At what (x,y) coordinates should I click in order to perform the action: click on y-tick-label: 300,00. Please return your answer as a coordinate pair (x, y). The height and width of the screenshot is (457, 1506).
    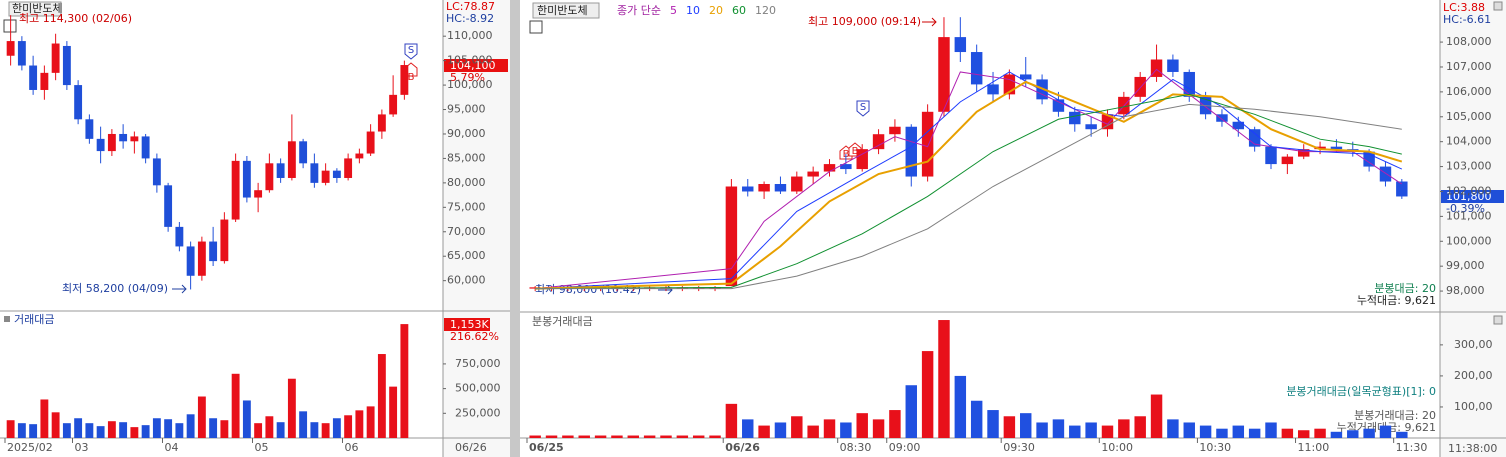
    Looking at the image, I should click on (1473, 344).